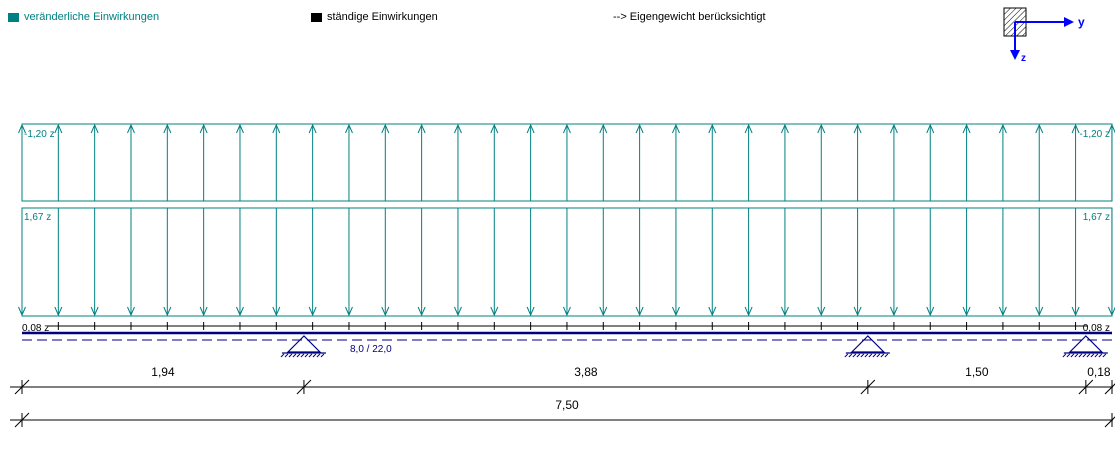 This screenshot has width=1115, height=451. Describe the element at coordinates (13, 17) in the screenshot. I see `legend-swatch-variable` at that location.